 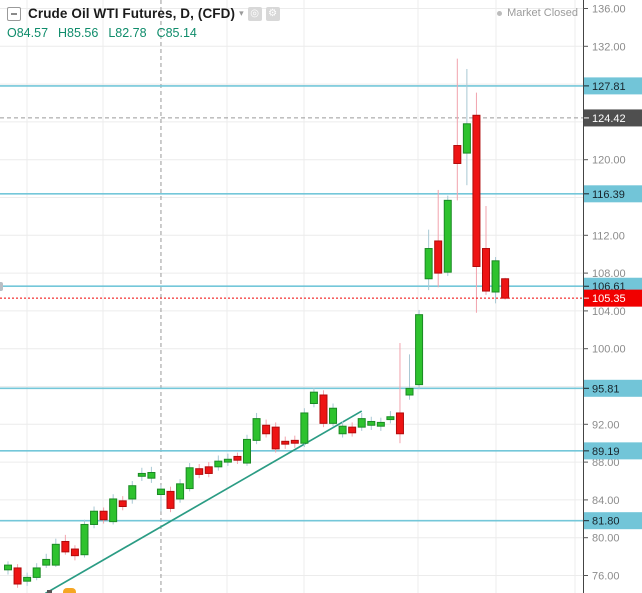 What do you see at coordinates (28, 33) in the screenshot?
I see `ohlc-open: O84.57` at bounding box center [28, 33].